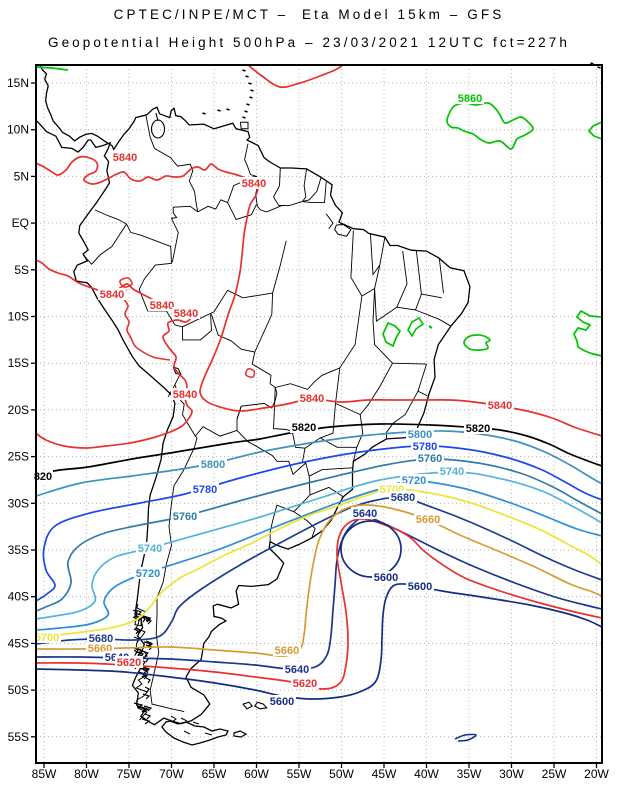  What do you see at coordinates (20, 223) in the screenshot?
I see `svg-text: EQ` at bounding box center [20, 223].